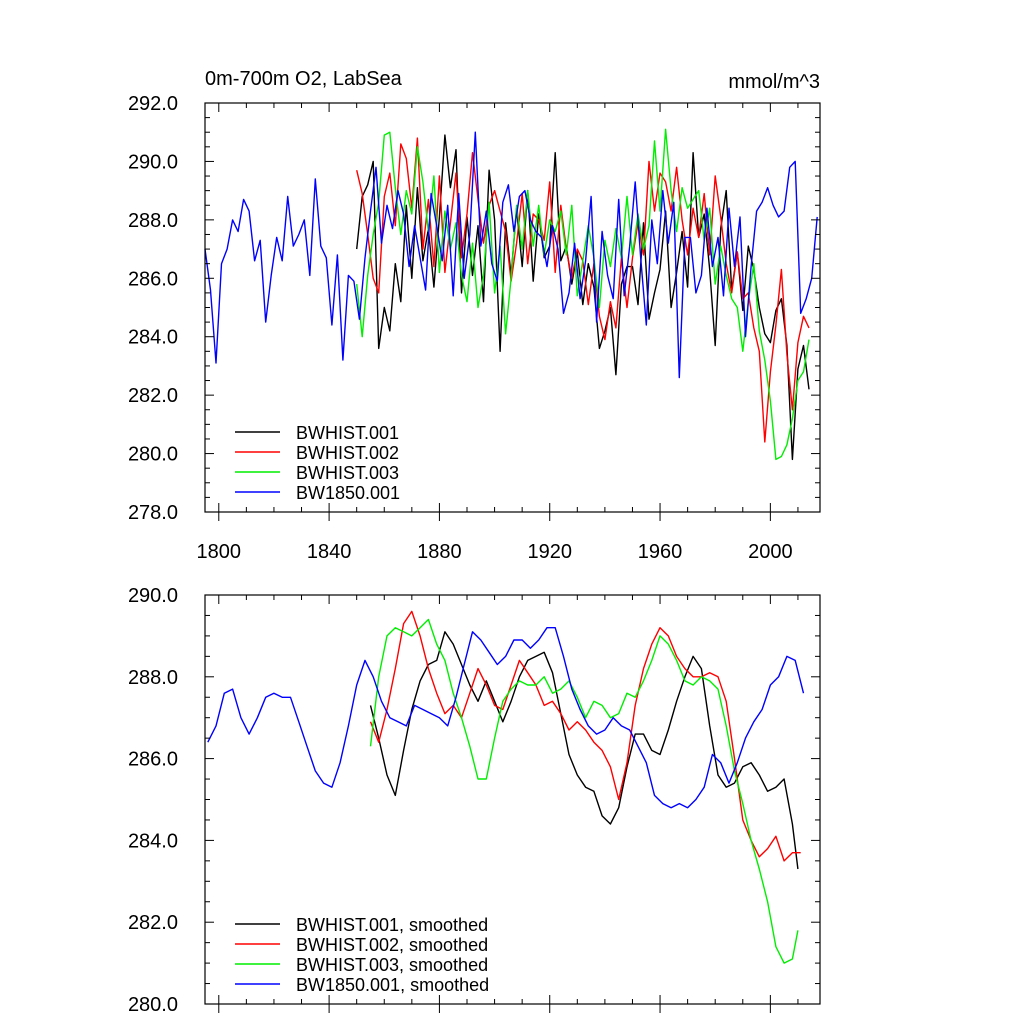 The image size is (1024, 1029). I want to click on y-tick-label: 278.0, so click(153, 513).